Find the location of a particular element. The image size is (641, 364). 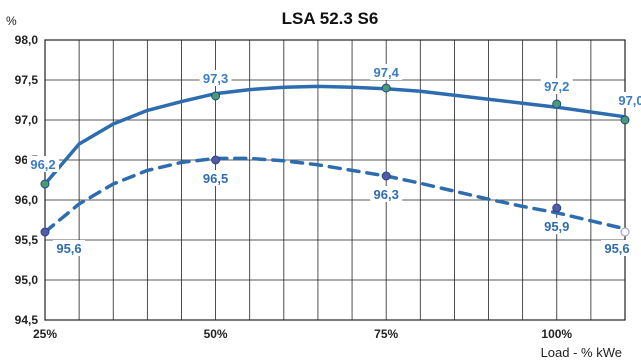

x-tick-label: 75% is located at coordinates (386, 334).